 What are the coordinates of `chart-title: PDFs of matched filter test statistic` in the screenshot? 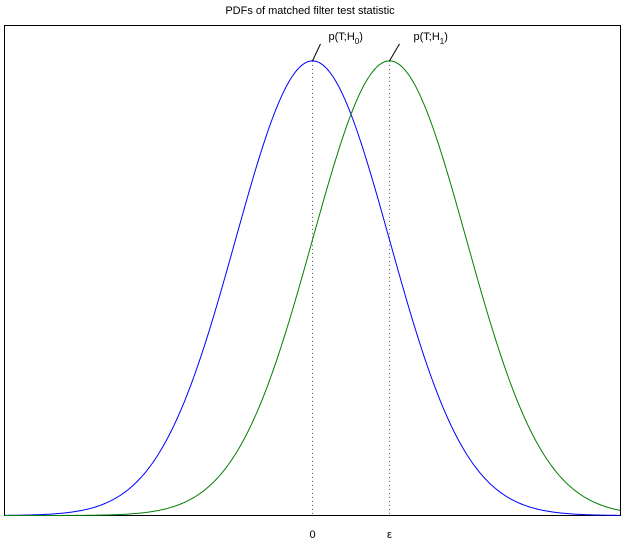 It's located at (310, 11).